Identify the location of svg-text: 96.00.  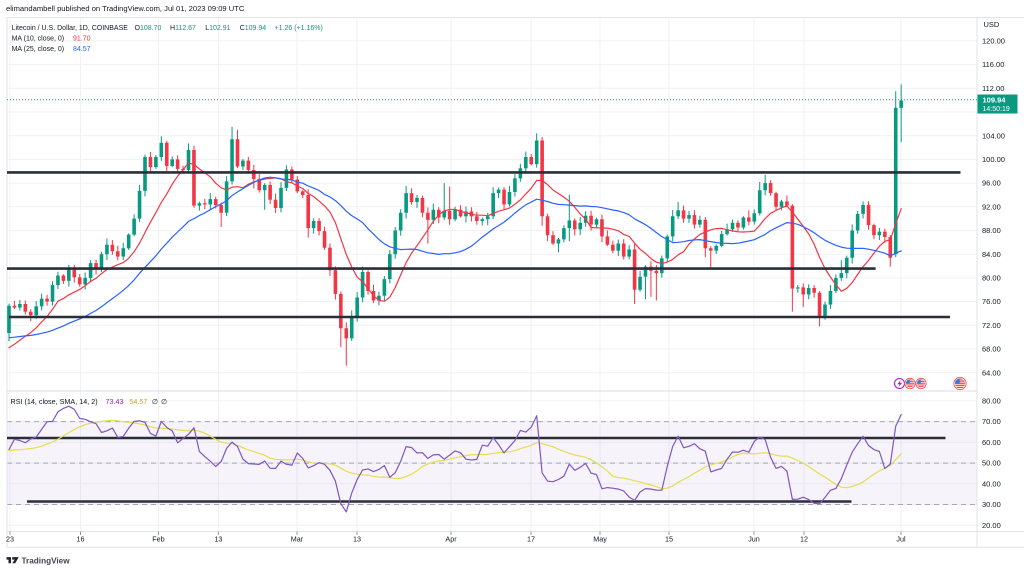
(991, 183).